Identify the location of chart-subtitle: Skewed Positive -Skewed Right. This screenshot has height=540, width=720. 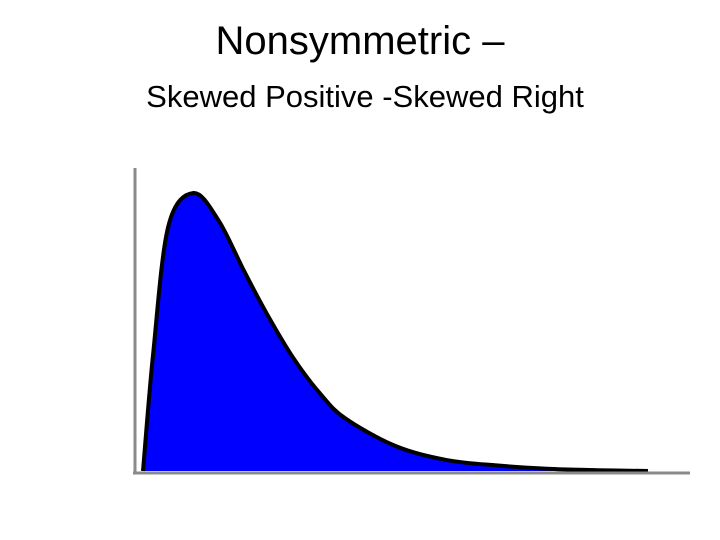
(365, 96).